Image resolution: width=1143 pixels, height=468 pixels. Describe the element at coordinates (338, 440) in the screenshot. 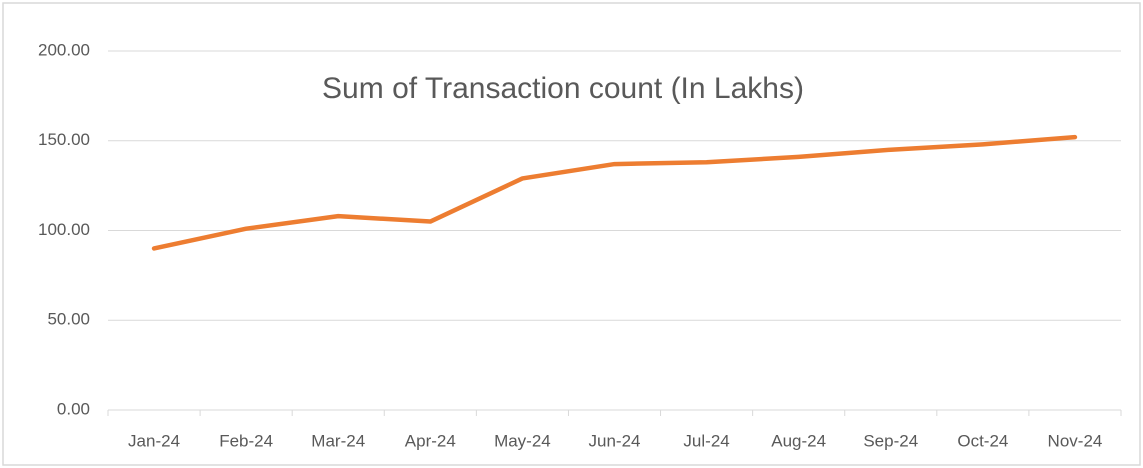

I see `x-tick-label: Mar-24` at that location.